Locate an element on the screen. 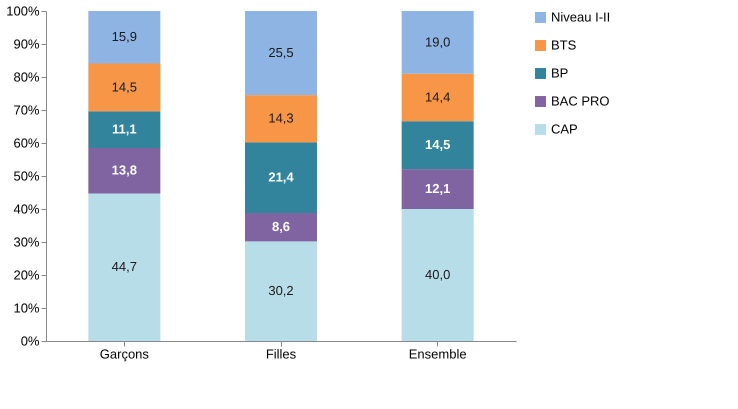 This screenshot has width=738, height=409. legend-label: CAP is located at coordinates (564, 129).